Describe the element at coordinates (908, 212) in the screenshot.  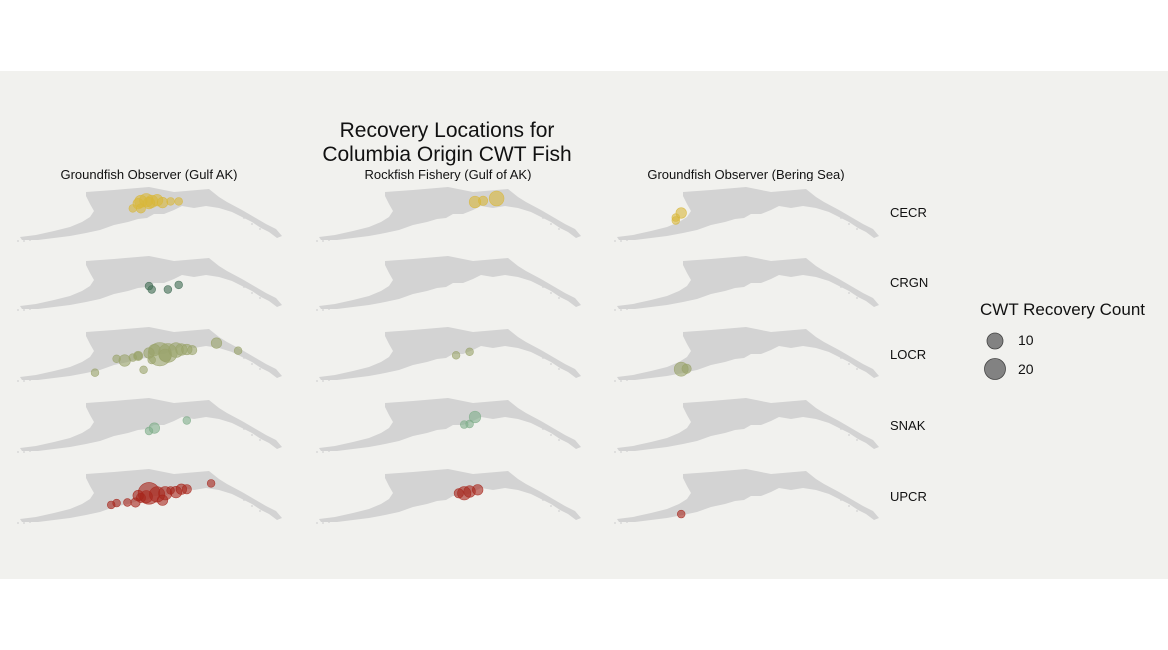
I see `row-label-cecr: CECR` at that location.